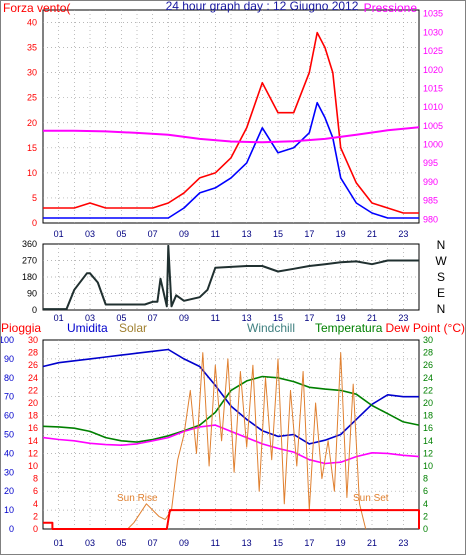  I want to click on rain-y-tick-20: 20, so click(33, 403).